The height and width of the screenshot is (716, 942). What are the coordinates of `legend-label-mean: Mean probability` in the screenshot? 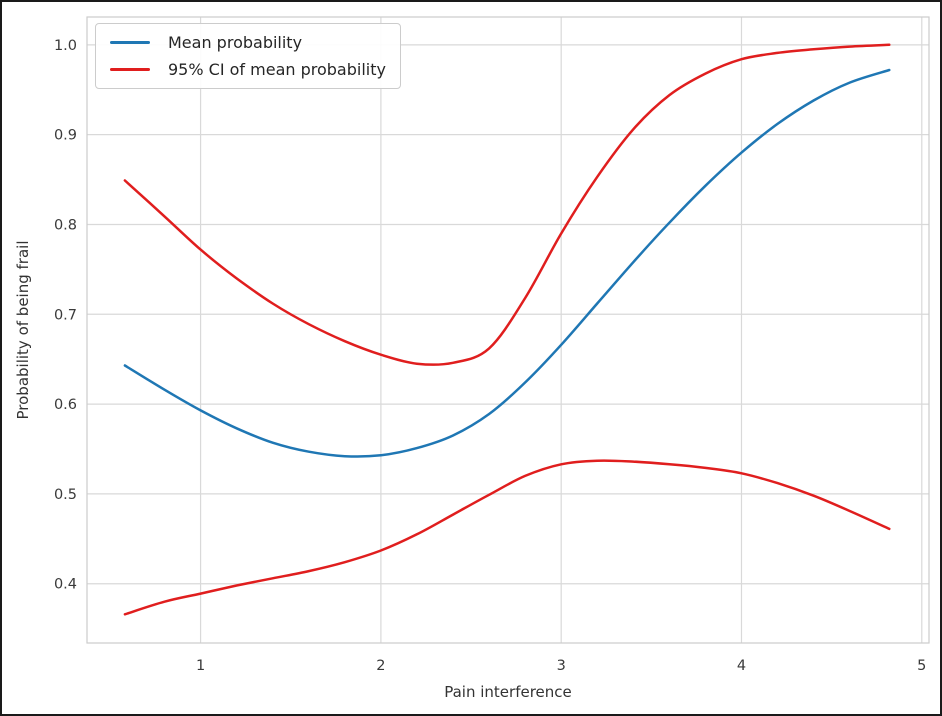 It's located at (235, 42).